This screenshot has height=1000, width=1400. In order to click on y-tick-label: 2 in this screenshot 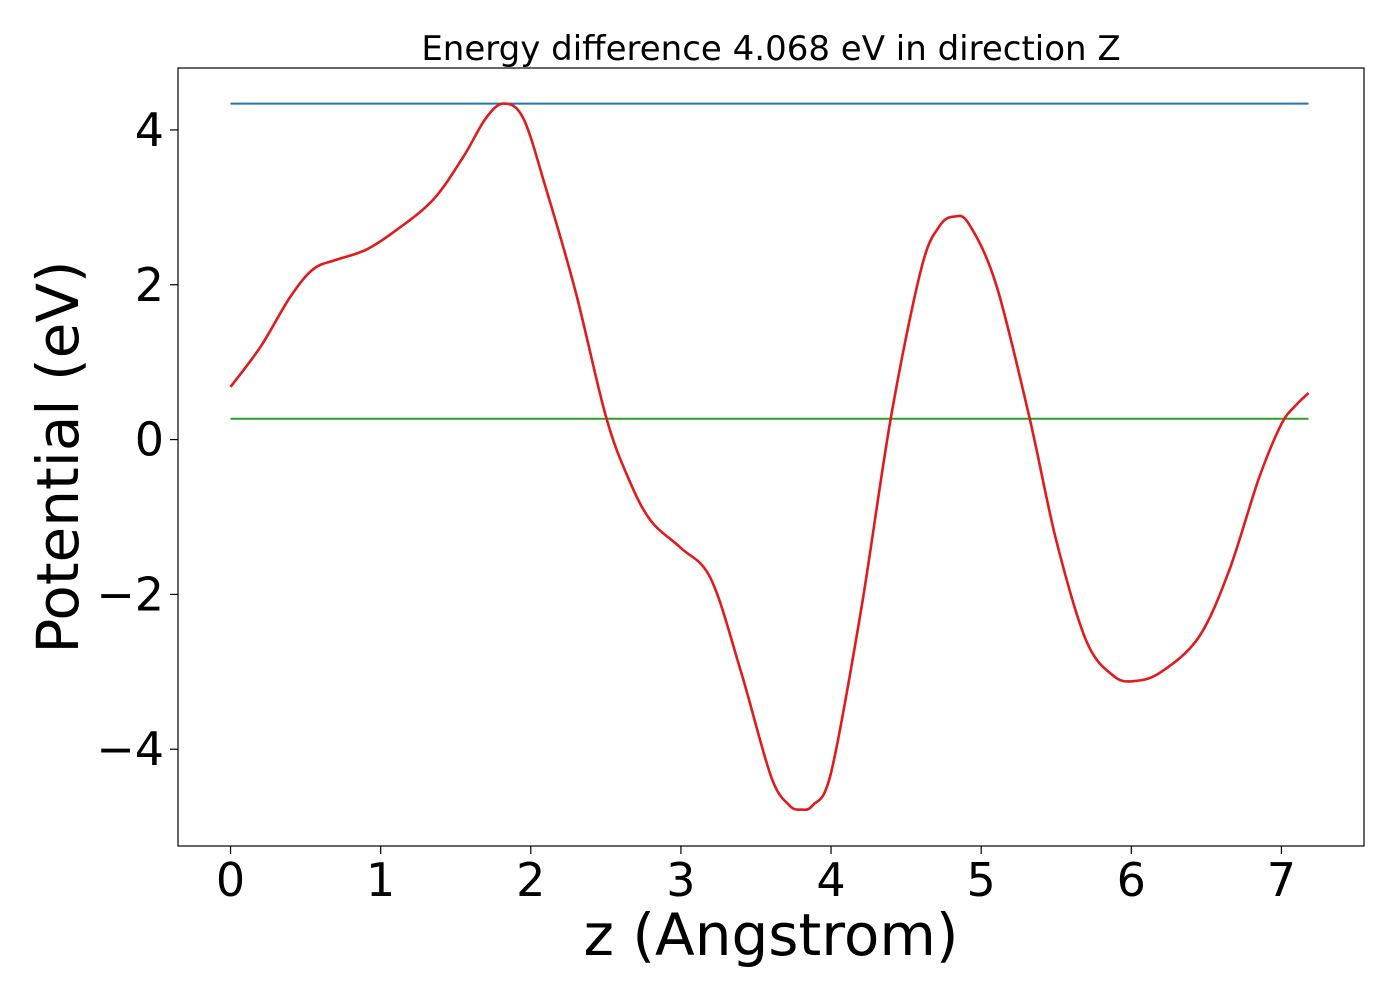, I will do `click(149, 285)`.